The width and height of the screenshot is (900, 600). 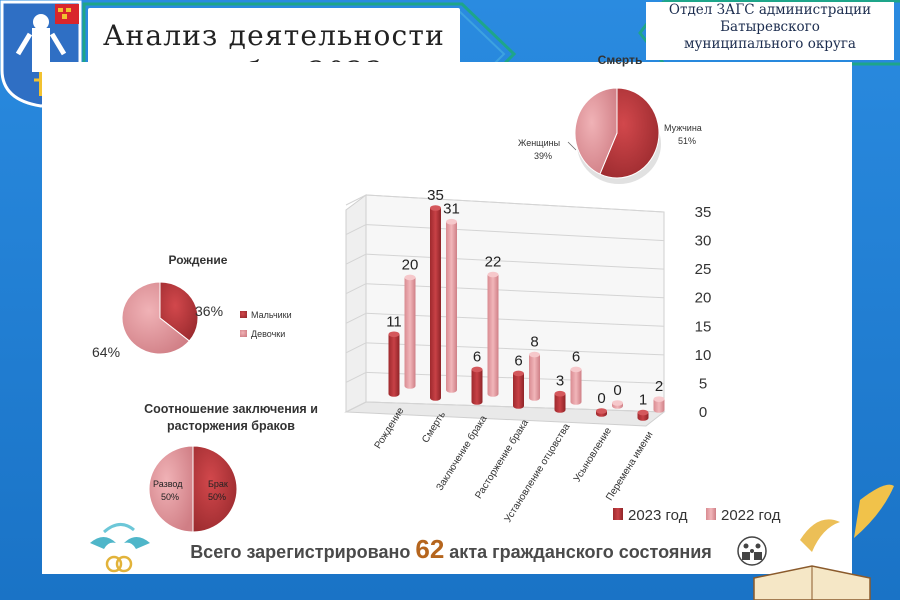 What do you see at coordinates (209, 311) in the screenshot?
I see `birth-pie-value-boys: 36%` at bounding box center [209, 311].